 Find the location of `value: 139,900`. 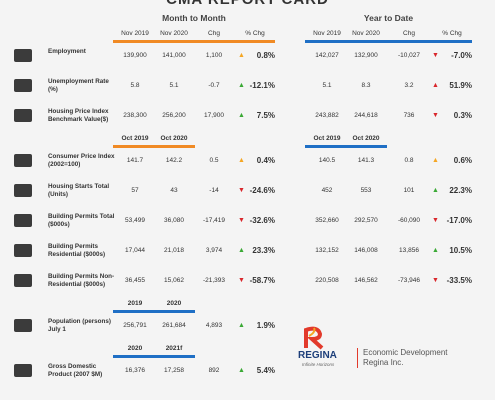

value: 139,900 is located at coordinates (135, 55).